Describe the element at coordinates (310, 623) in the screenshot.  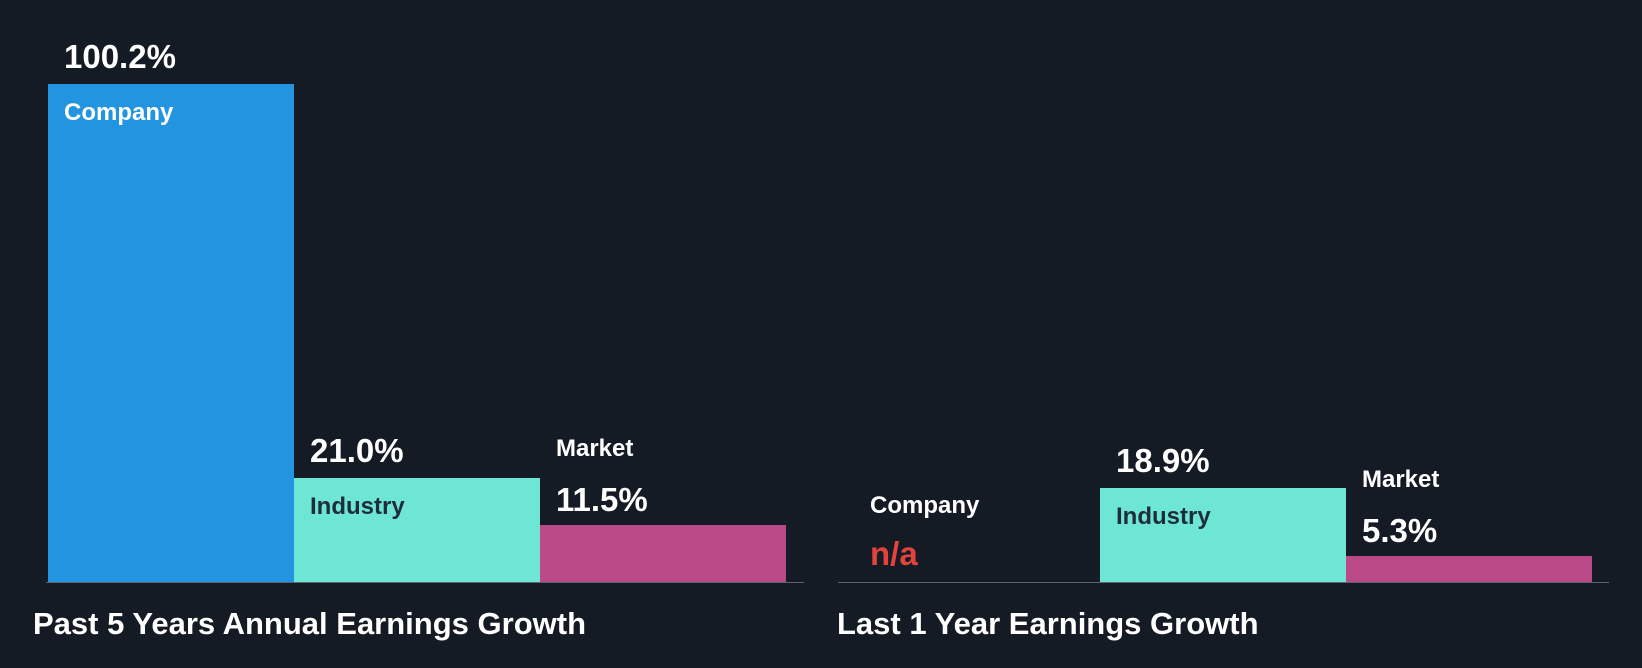
I see `chart-title: Past 5 Years Annual Earnings Growth` at that location.